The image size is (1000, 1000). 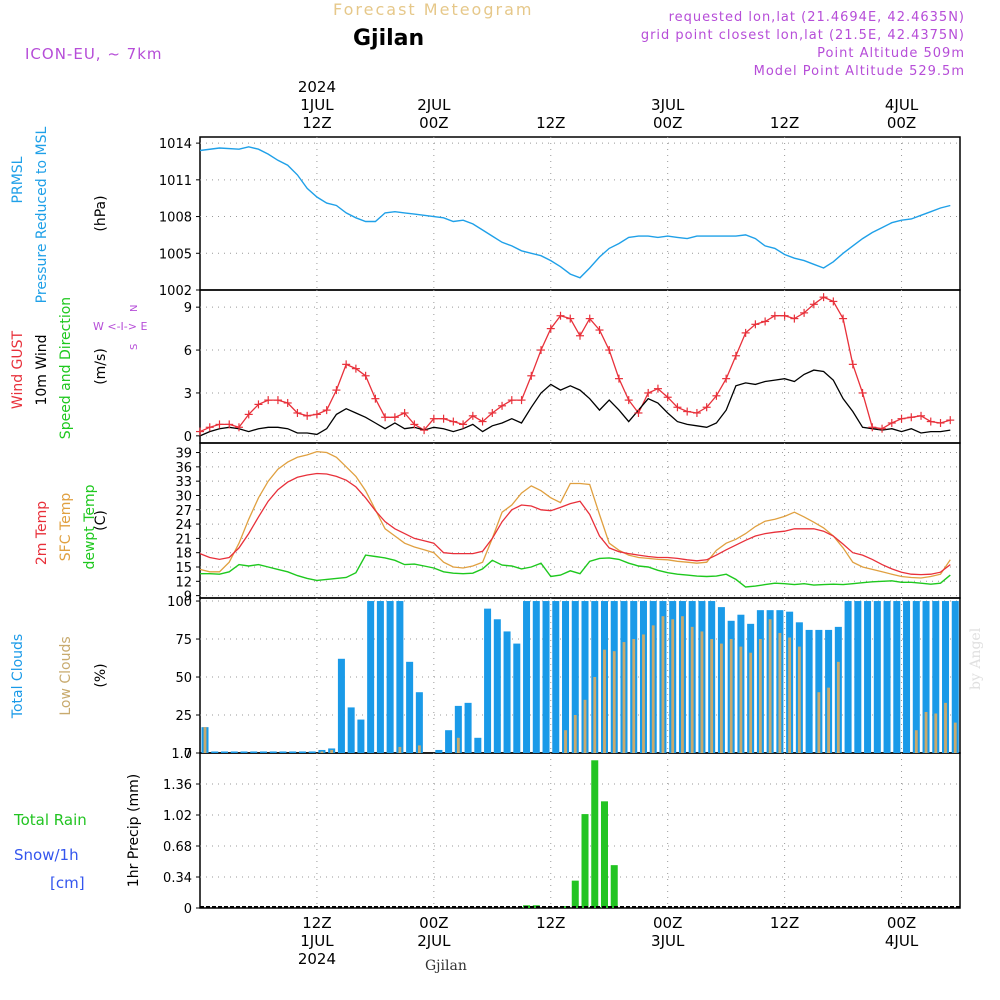 I want to click on wind-ytick-label: 9, so click(x=188, y=308).